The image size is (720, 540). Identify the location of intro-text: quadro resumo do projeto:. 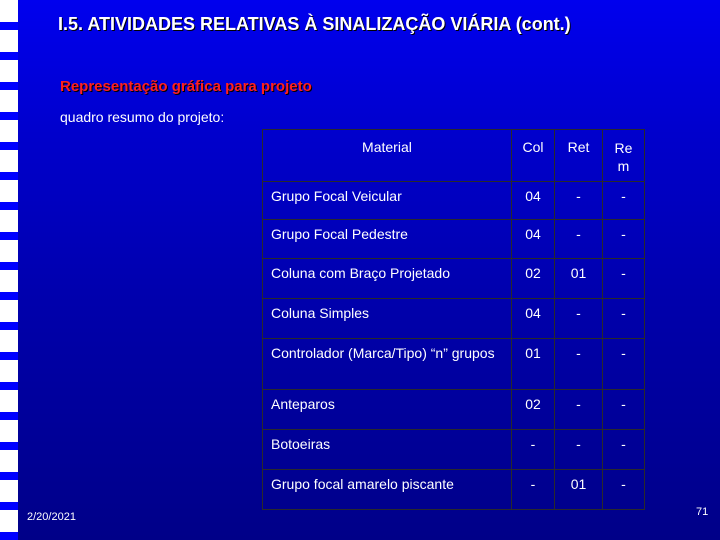
(142, 117).